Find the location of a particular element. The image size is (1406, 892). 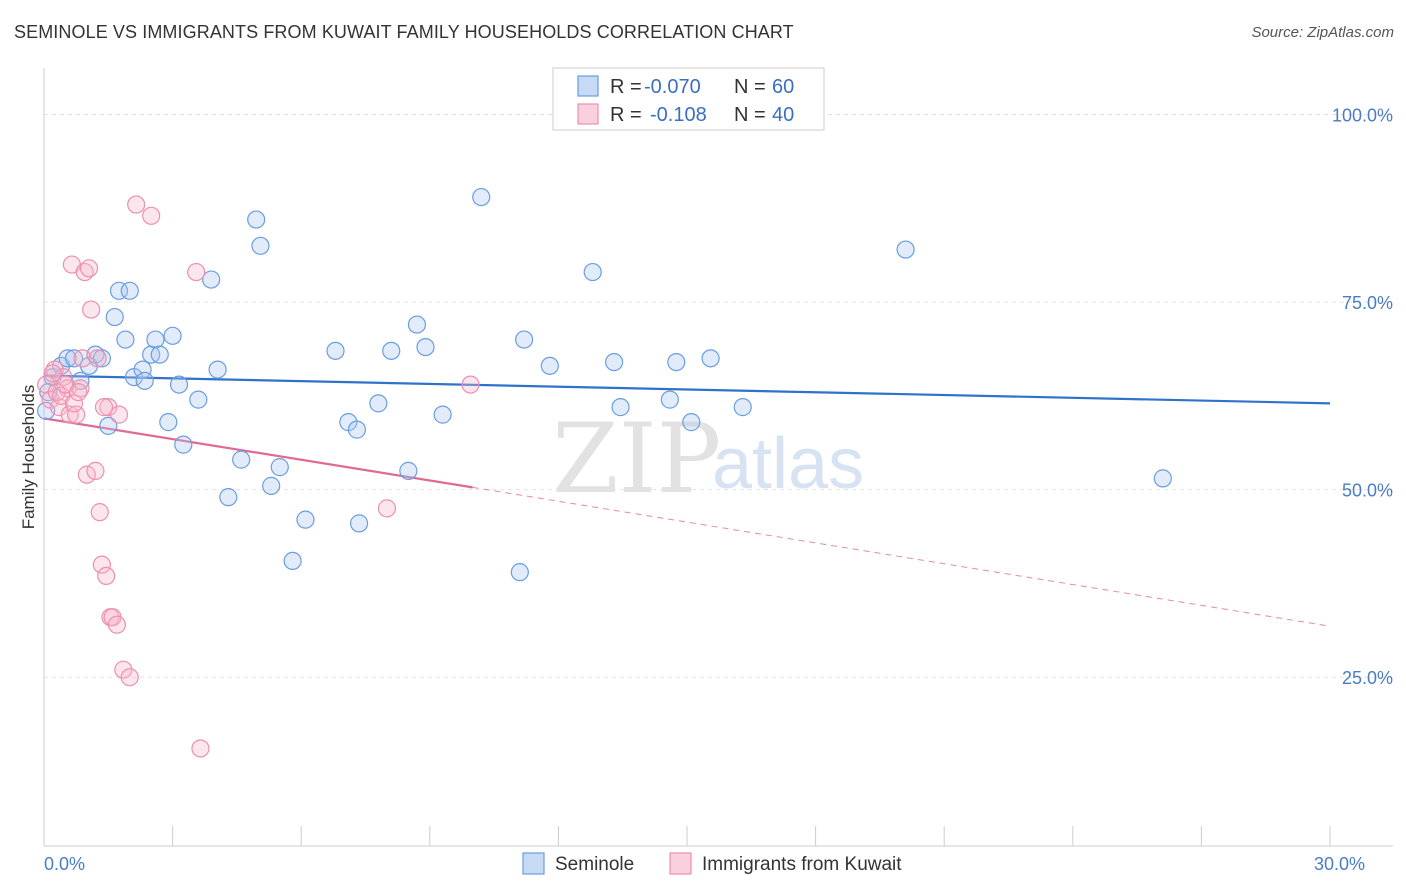

x-tick-label: 30.0% is located at coordinates (1339, 864).